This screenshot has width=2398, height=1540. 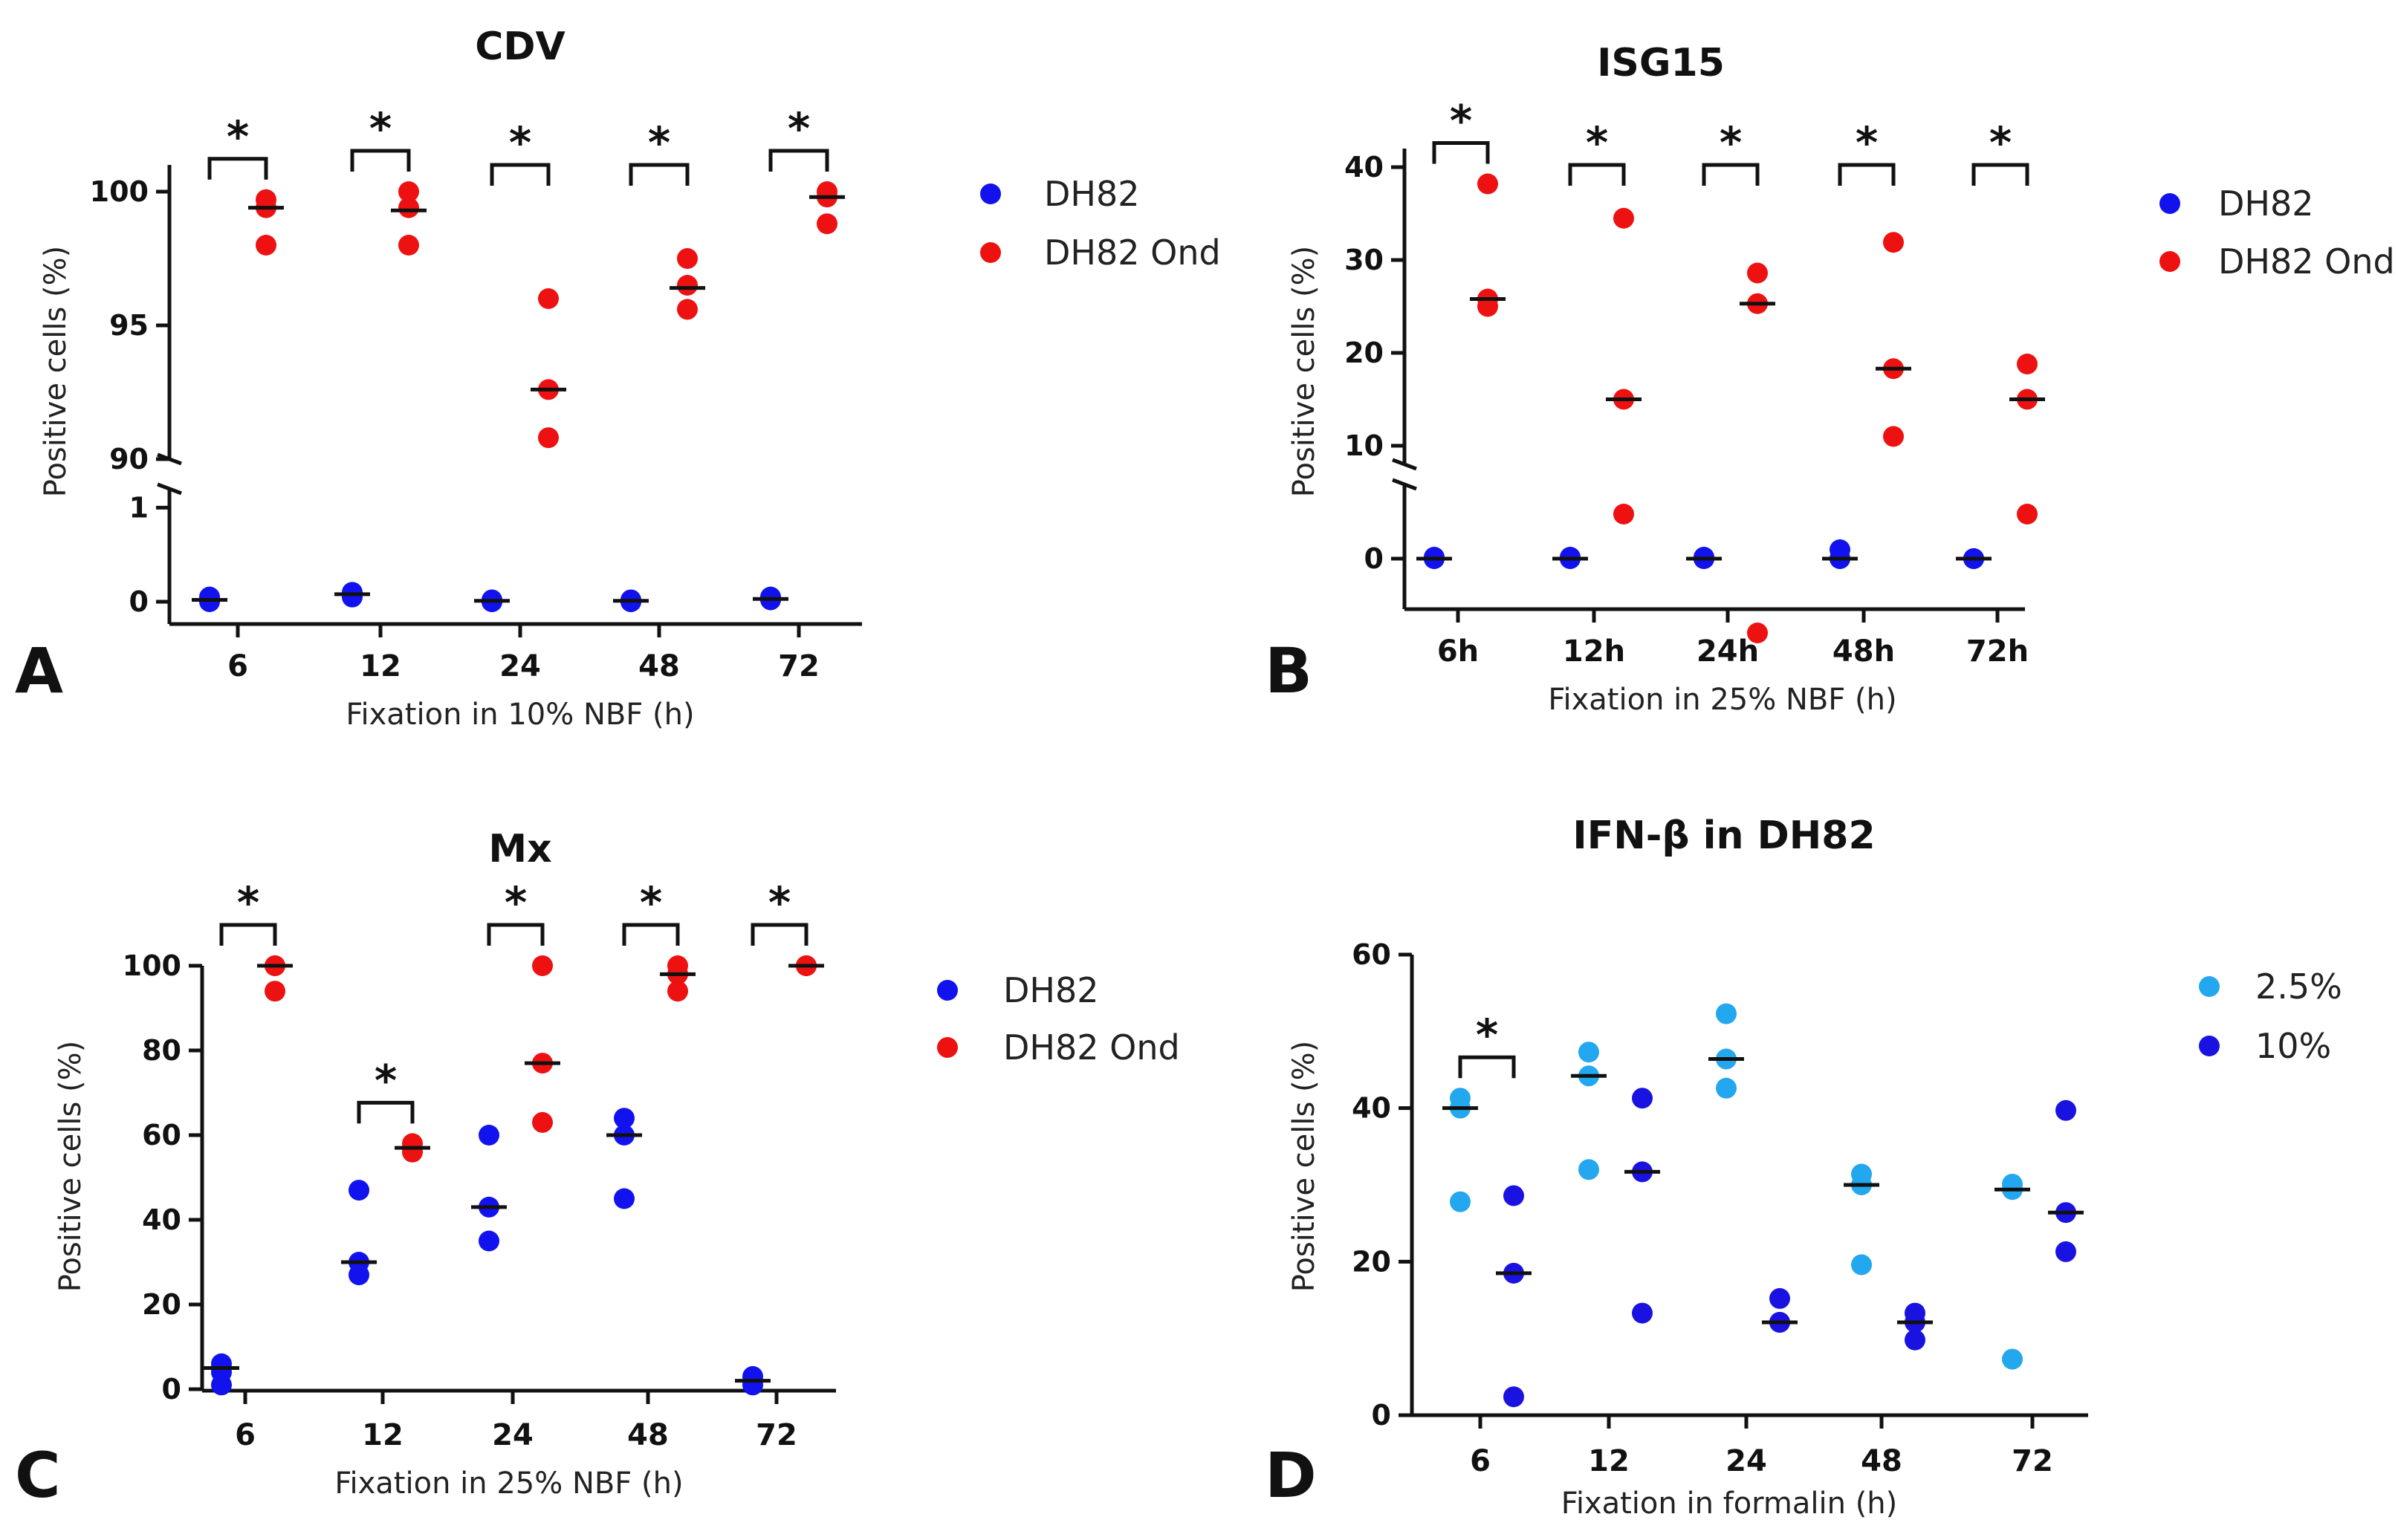 What do you see at coordinates (476, 393) in the screenshot?
I see `panel-a-plot-area: 90 95 100 0 1 6 12 24 48 72 * * * * *` at bounding box center [476, 393].